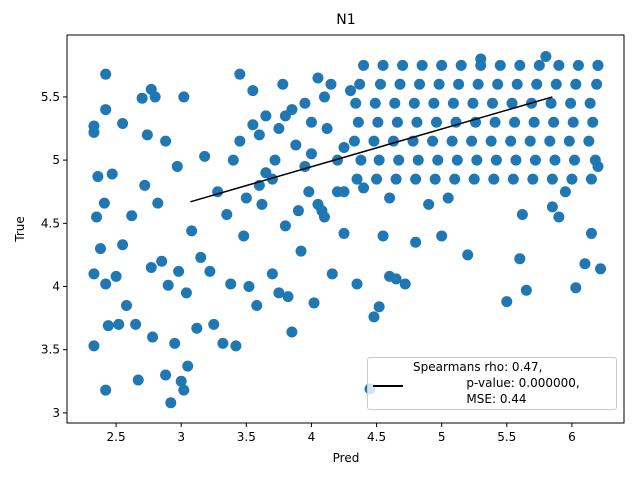  What do you see at coordinates (181, 437) in the screenshot?
I see `x-tick-label: 3` at bounding box center [181, 437].